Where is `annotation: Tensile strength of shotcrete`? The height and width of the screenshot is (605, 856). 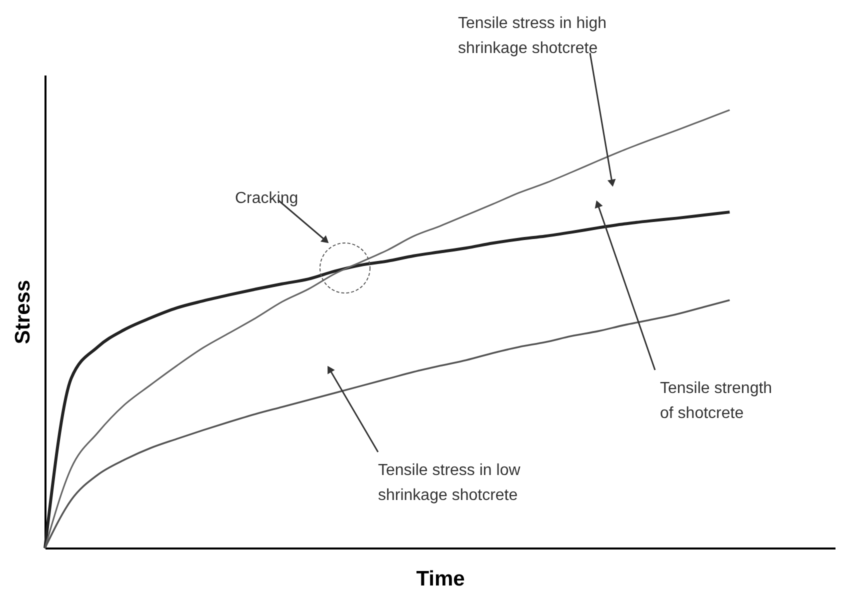
annotation: Tensile strength of shotcrete is located at coordinates (716, 401).